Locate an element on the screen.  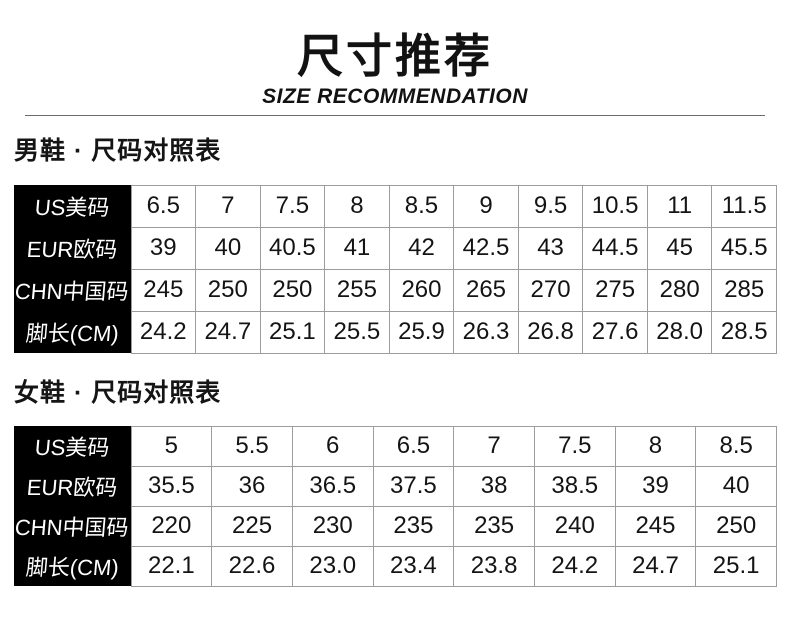
size-value-cell: 5 is located at coordinates (171, 446).